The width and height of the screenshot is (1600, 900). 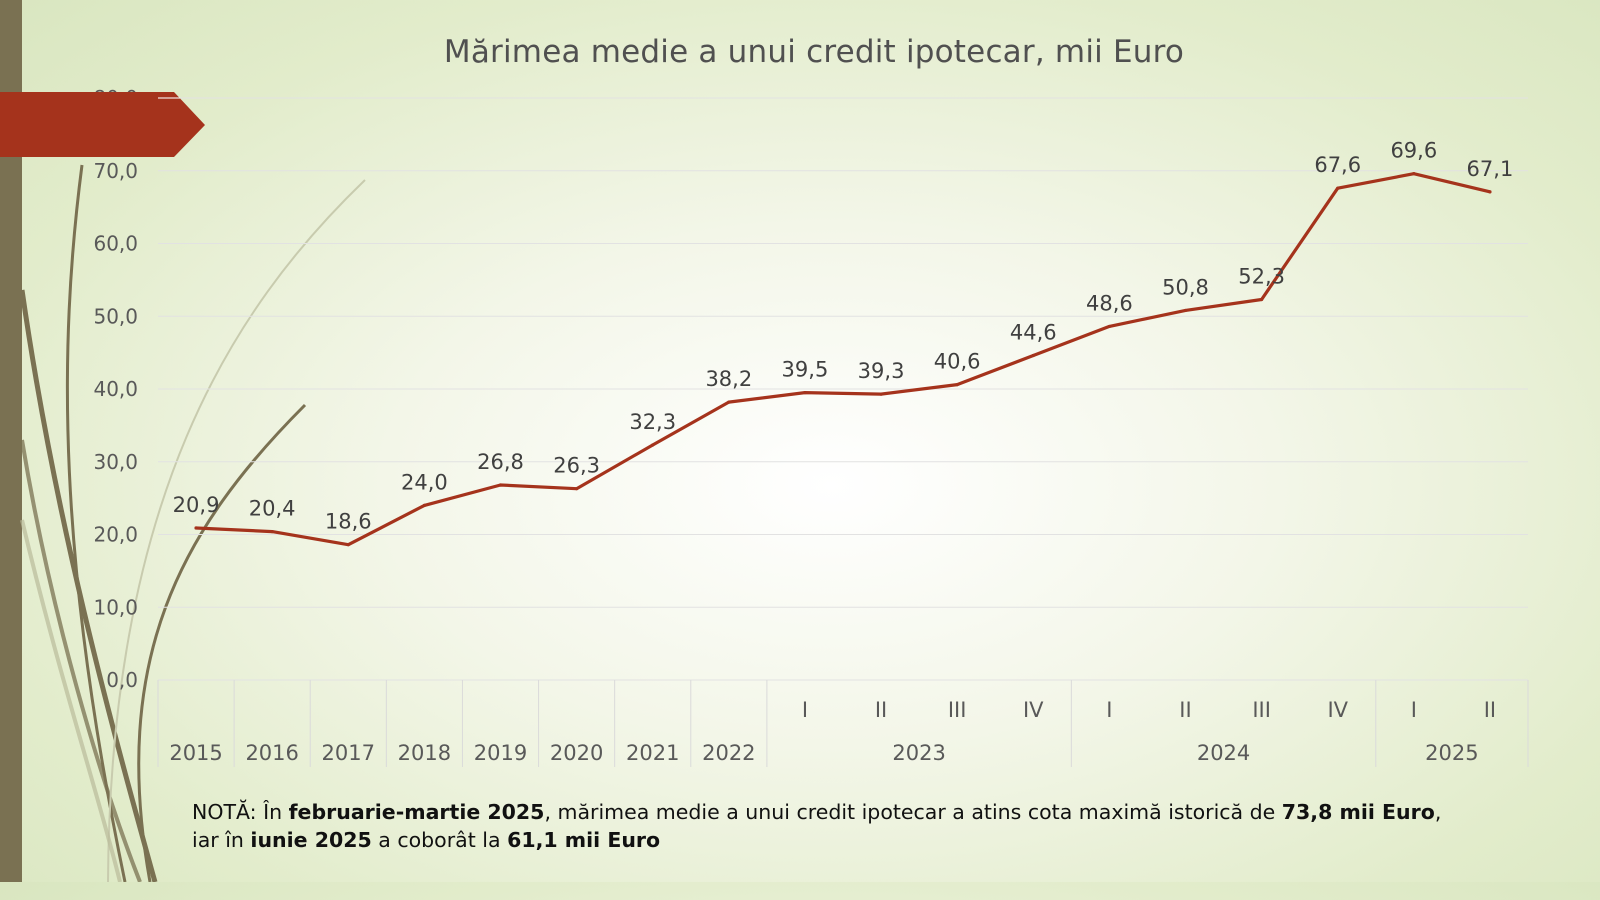 What do you see at coordinates (652, 422) in the screenshot?
I see `data-label: 32,3` at bounding box center [652, 422].